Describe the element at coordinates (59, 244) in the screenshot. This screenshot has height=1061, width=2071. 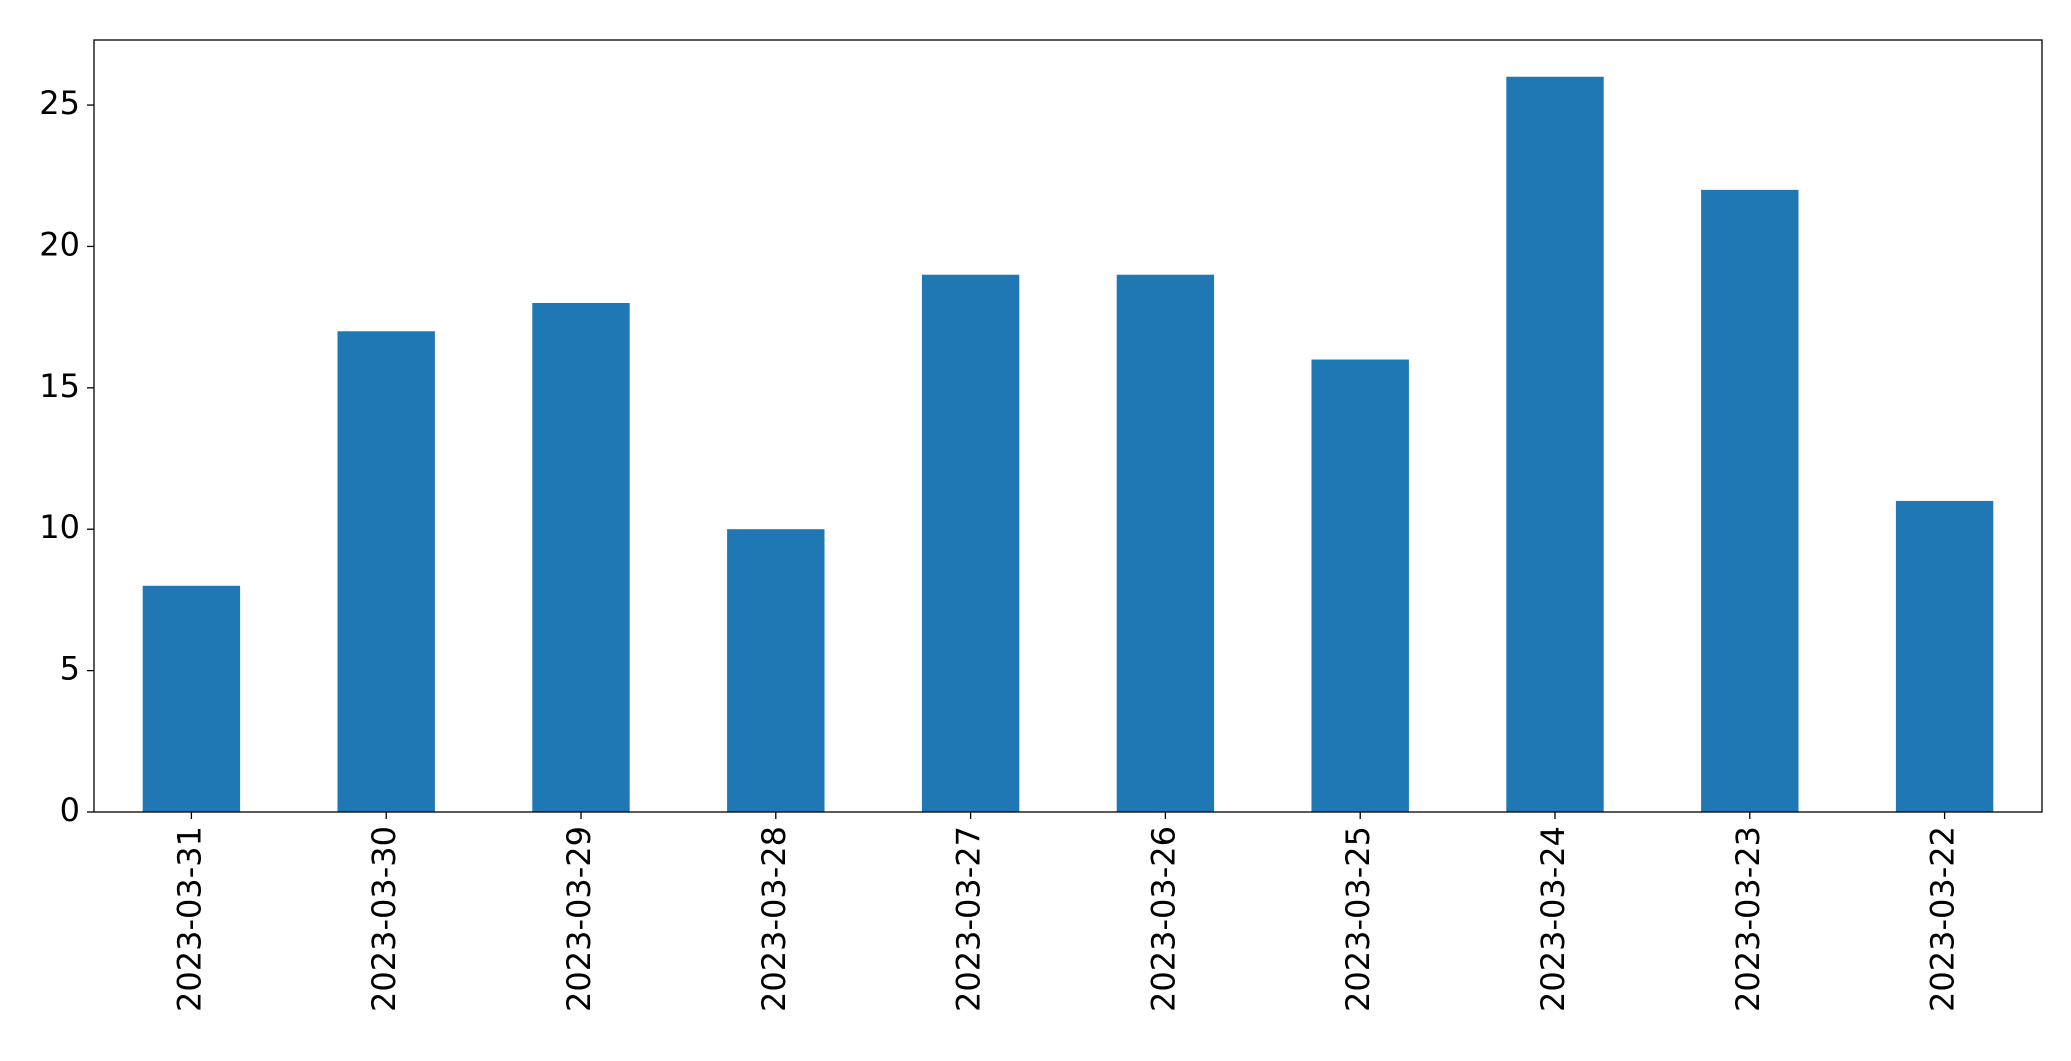
I see `y-tick-label: 20` at that location.